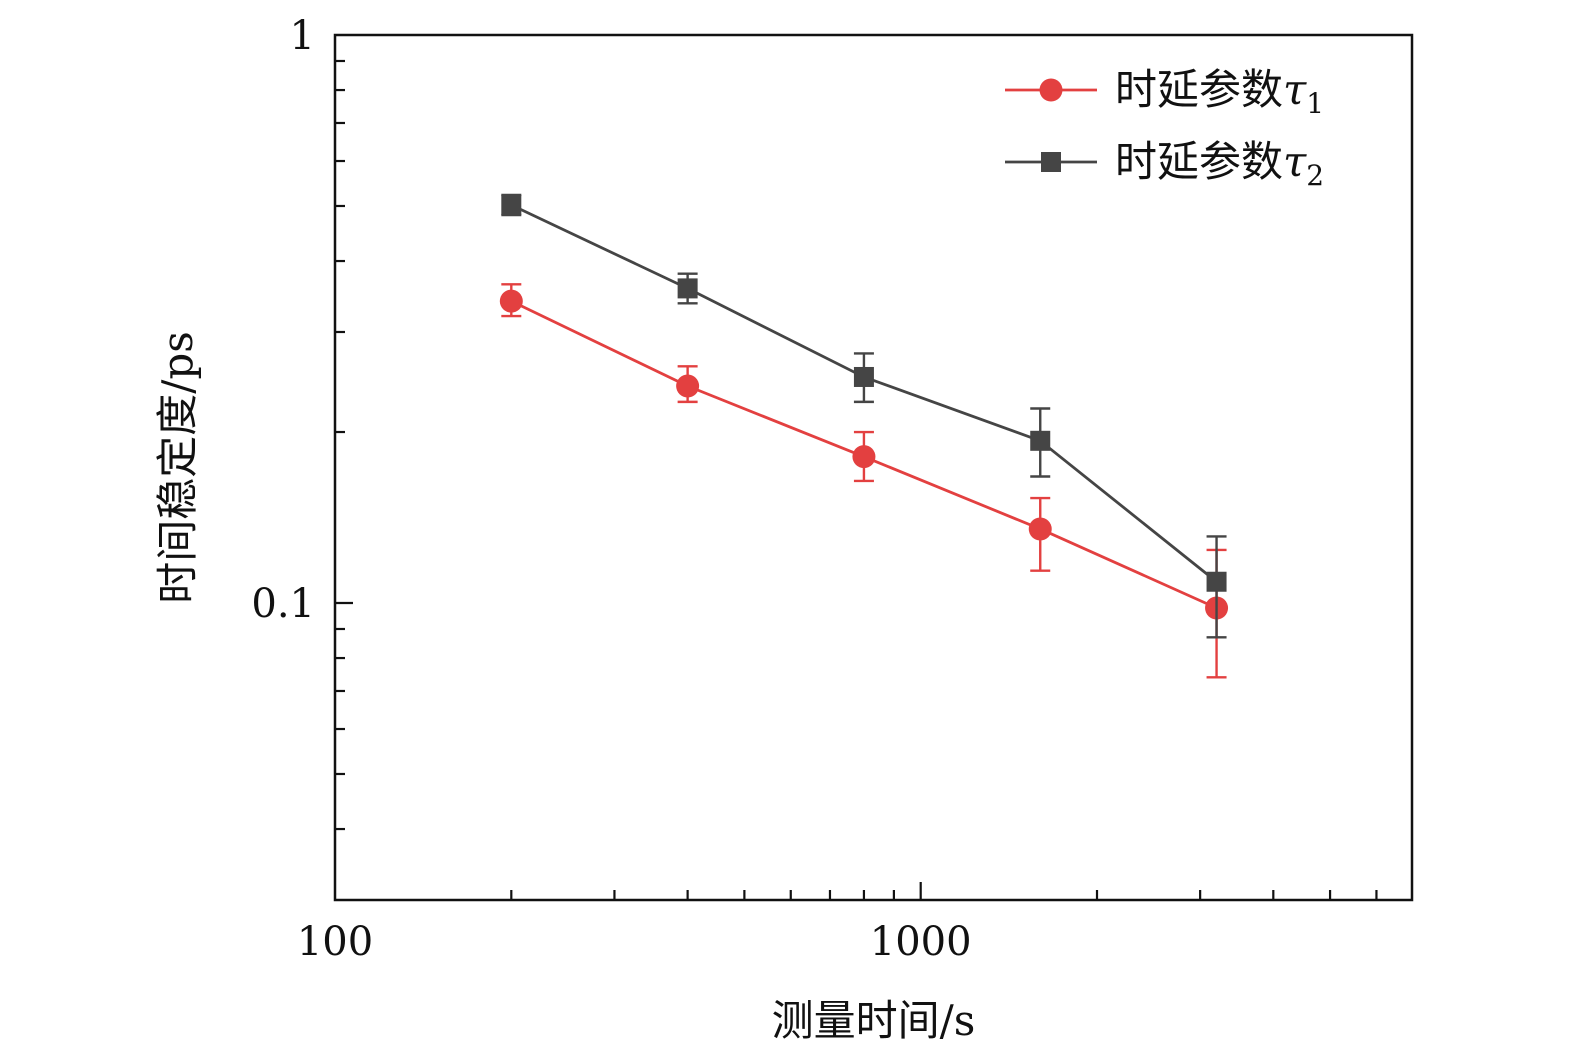 This screenshot has width=1575, height=1063. What do you see at coordinates (177, 467) in the screenshot?
I see `y-axis-title: 时间稳定度/ps` at bounding box center [177, 467].